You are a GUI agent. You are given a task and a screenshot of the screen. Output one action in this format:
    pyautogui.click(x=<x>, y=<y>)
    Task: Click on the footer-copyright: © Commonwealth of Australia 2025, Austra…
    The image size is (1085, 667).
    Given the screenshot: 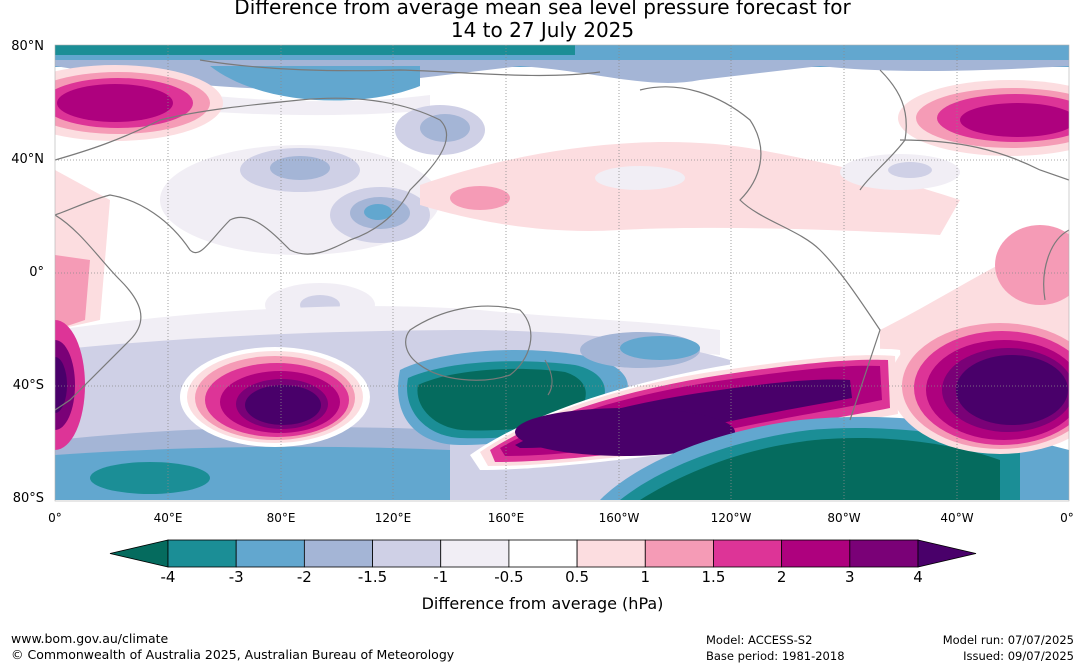 What is the action you would take?
    pyautogui.click(x=233, y=654)
    